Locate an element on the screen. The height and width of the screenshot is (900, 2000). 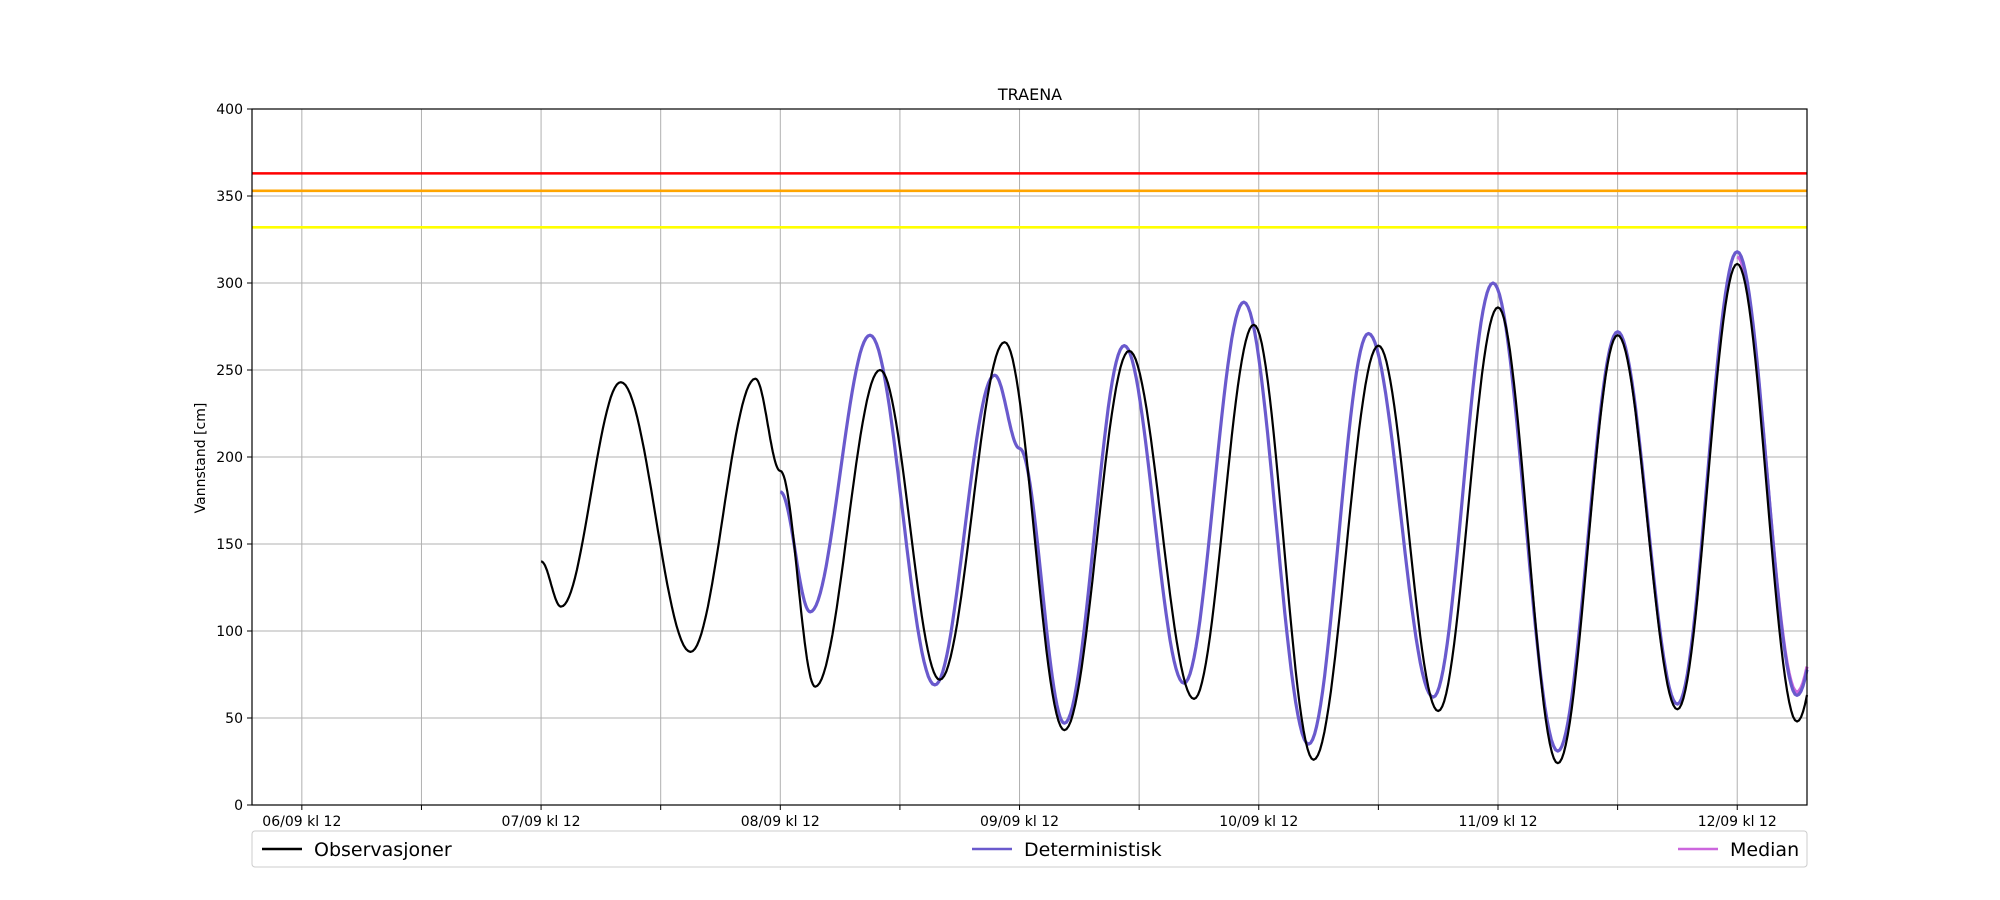
x-tick-label: 06/09 kl 12 is located at coordinates (301, 822).